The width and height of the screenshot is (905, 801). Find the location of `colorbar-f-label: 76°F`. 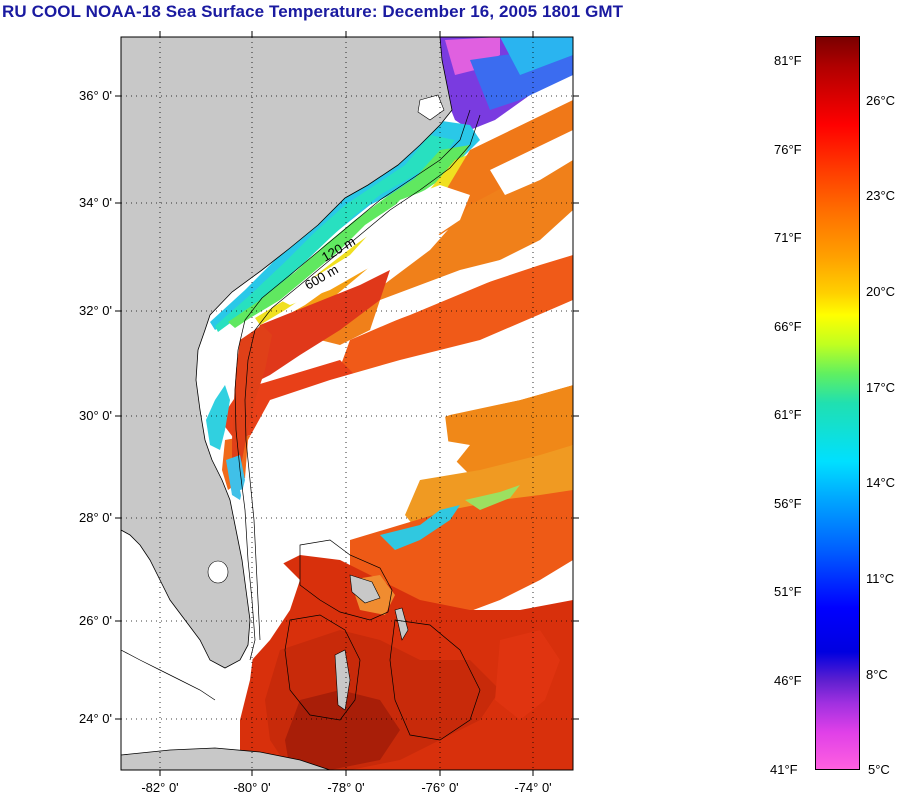

colorbar-f-label: 76°F is located at coordinates (788, 149).